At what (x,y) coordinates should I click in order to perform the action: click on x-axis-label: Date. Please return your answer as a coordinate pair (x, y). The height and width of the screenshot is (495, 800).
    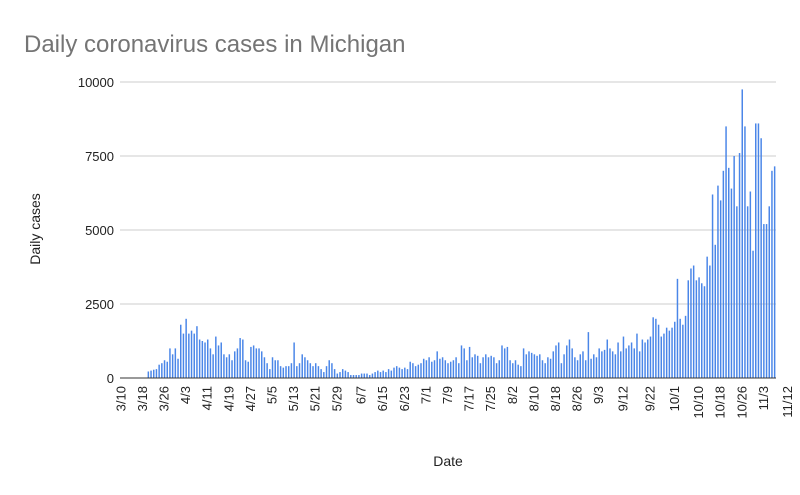
    Looking at the image, I should click on (448, 461).